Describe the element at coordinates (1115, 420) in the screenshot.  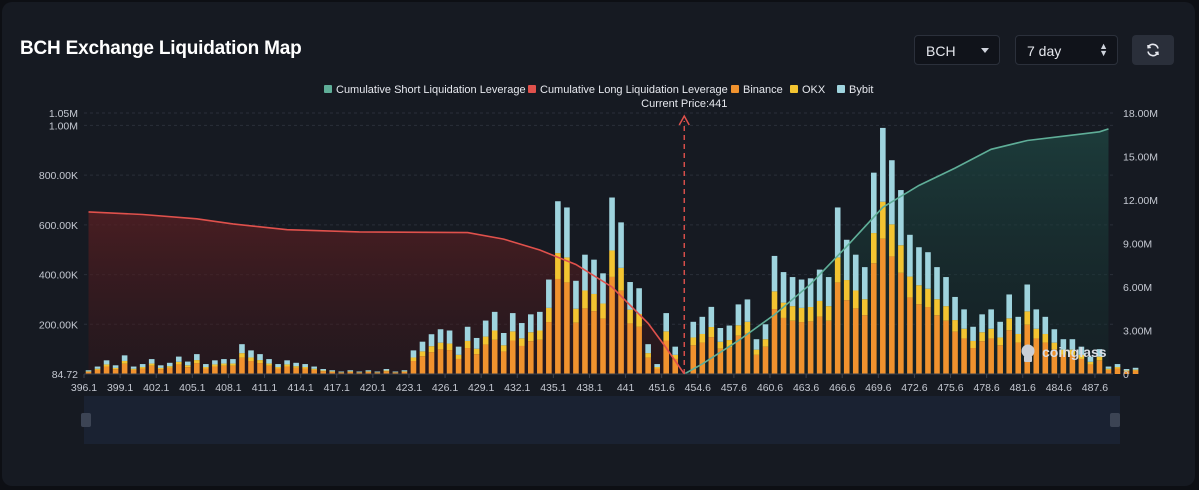
I see `zoom-handle-right` at that location.